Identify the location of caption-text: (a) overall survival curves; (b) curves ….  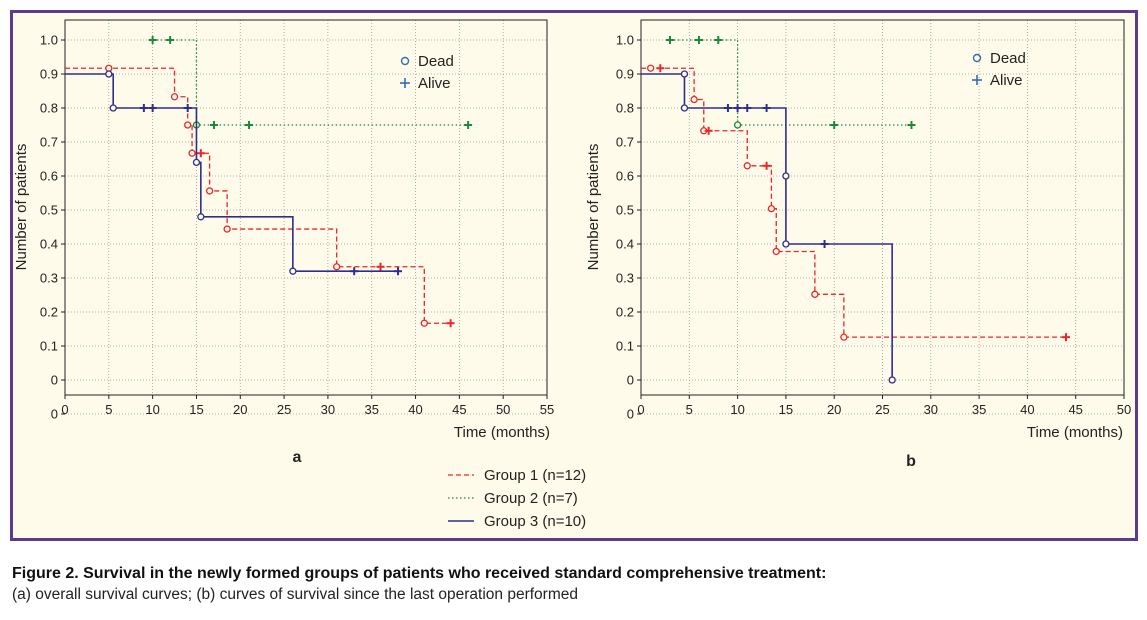
(295, 594).